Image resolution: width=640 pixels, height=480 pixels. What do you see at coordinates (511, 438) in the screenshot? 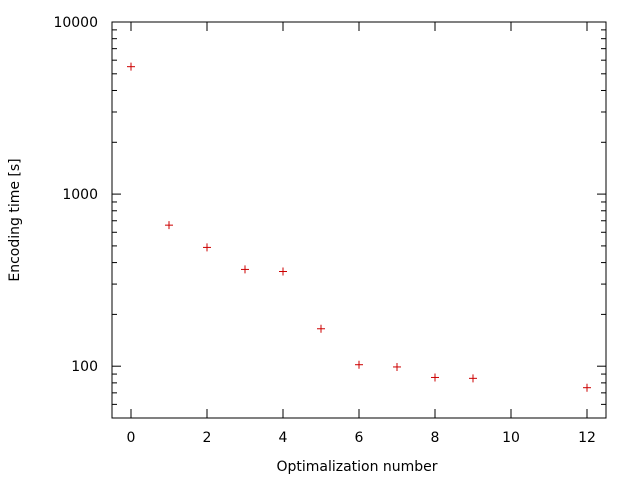
I see `x-tick-label: 10` at bounding box center [511, 438].